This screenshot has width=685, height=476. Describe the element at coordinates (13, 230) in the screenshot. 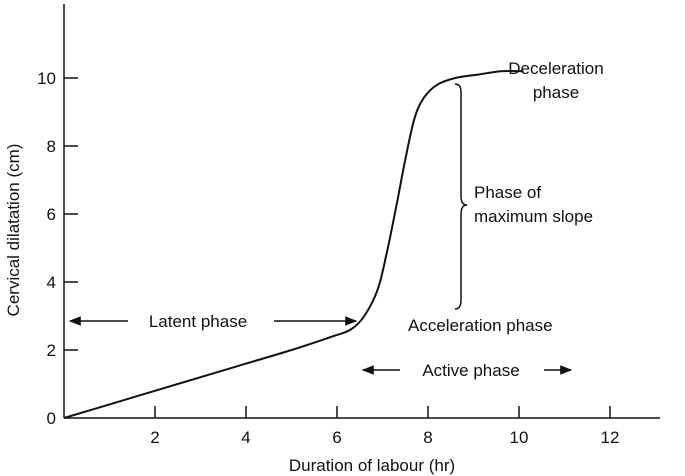

I see `y-axis-label: Cervical dilatation (cm)` at that location.